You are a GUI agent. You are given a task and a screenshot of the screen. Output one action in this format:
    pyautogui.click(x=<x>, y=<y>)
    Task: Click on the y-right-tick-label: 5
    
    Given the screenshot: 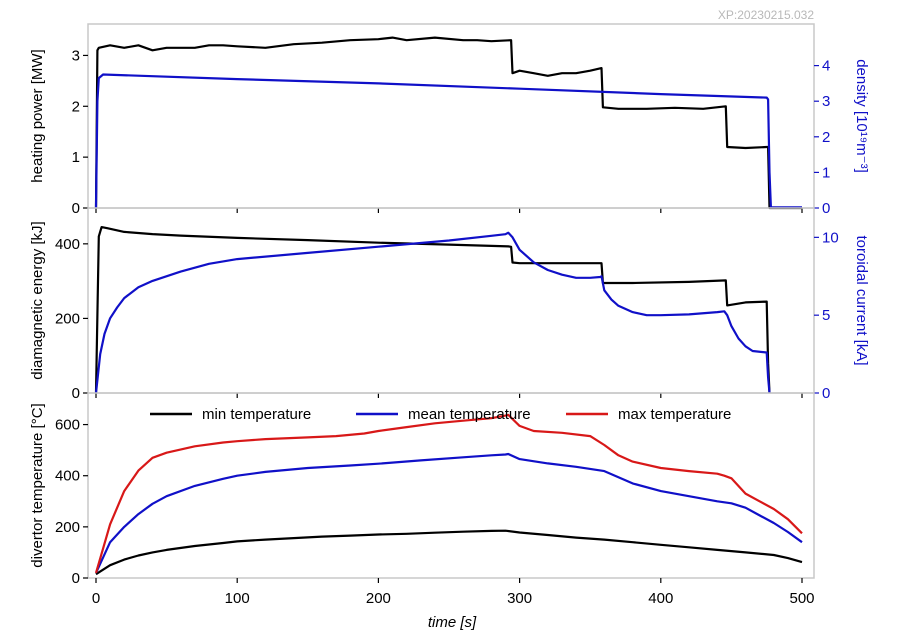 What is the action you would take?
    pyautogui.click(x=826, y=315)
    